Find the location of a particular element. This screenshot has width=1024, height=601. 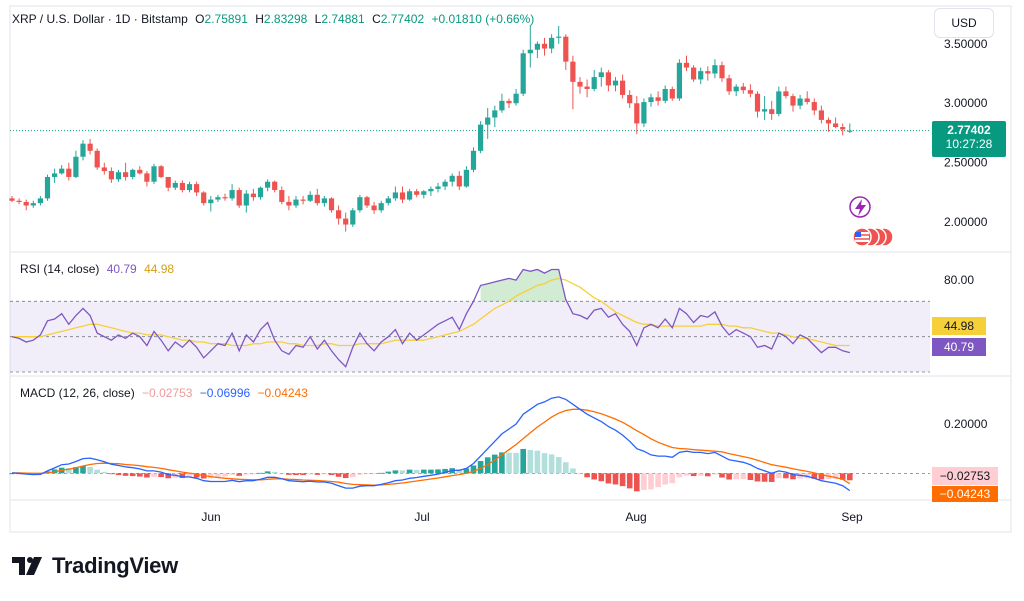

tradingview-logo: TradingView is located at coordinates (95, 566).